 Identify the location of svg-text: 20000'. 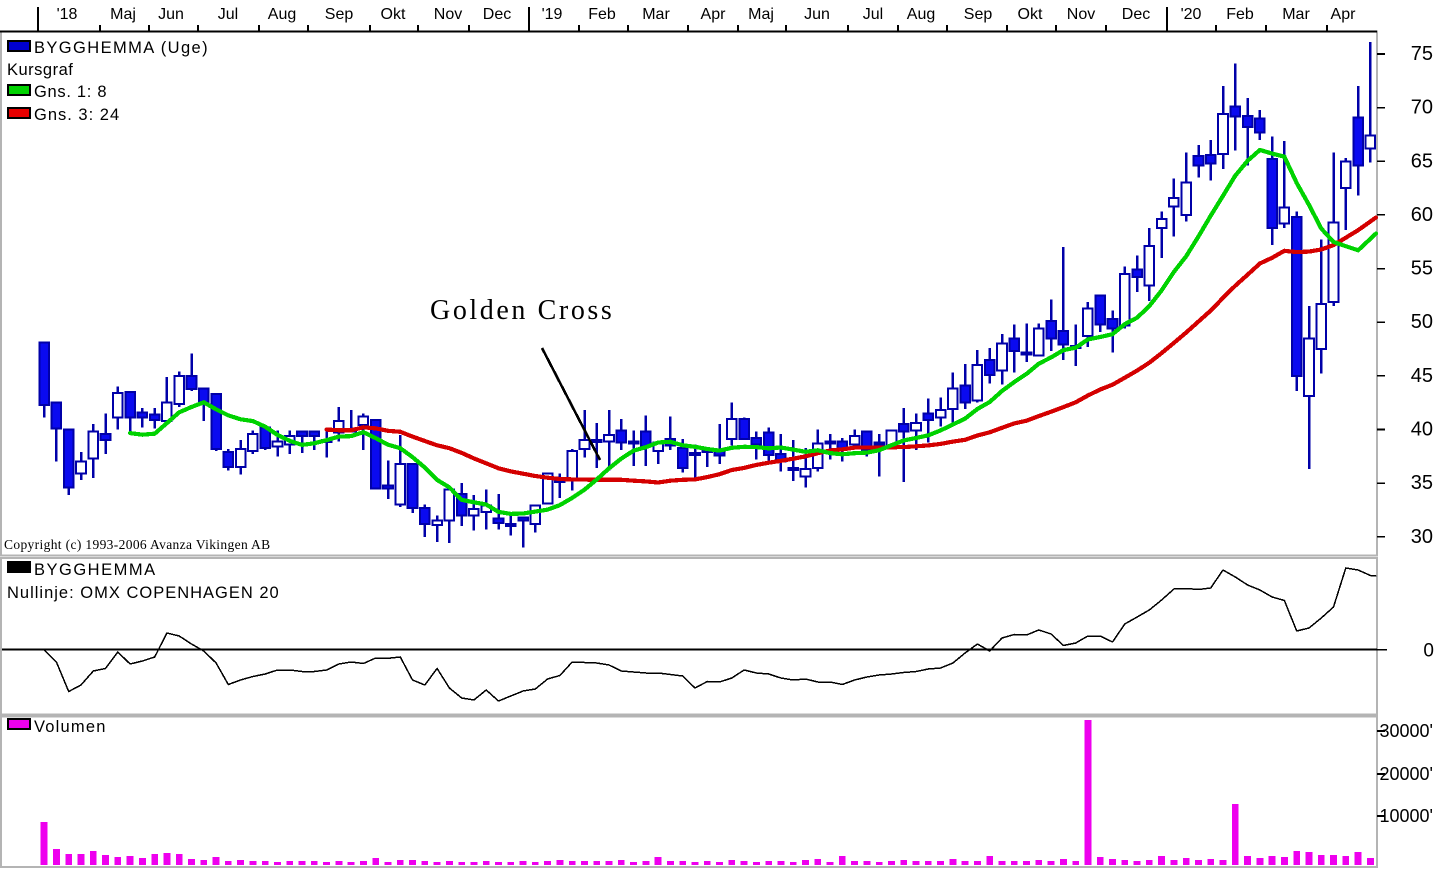
(1407, 774).